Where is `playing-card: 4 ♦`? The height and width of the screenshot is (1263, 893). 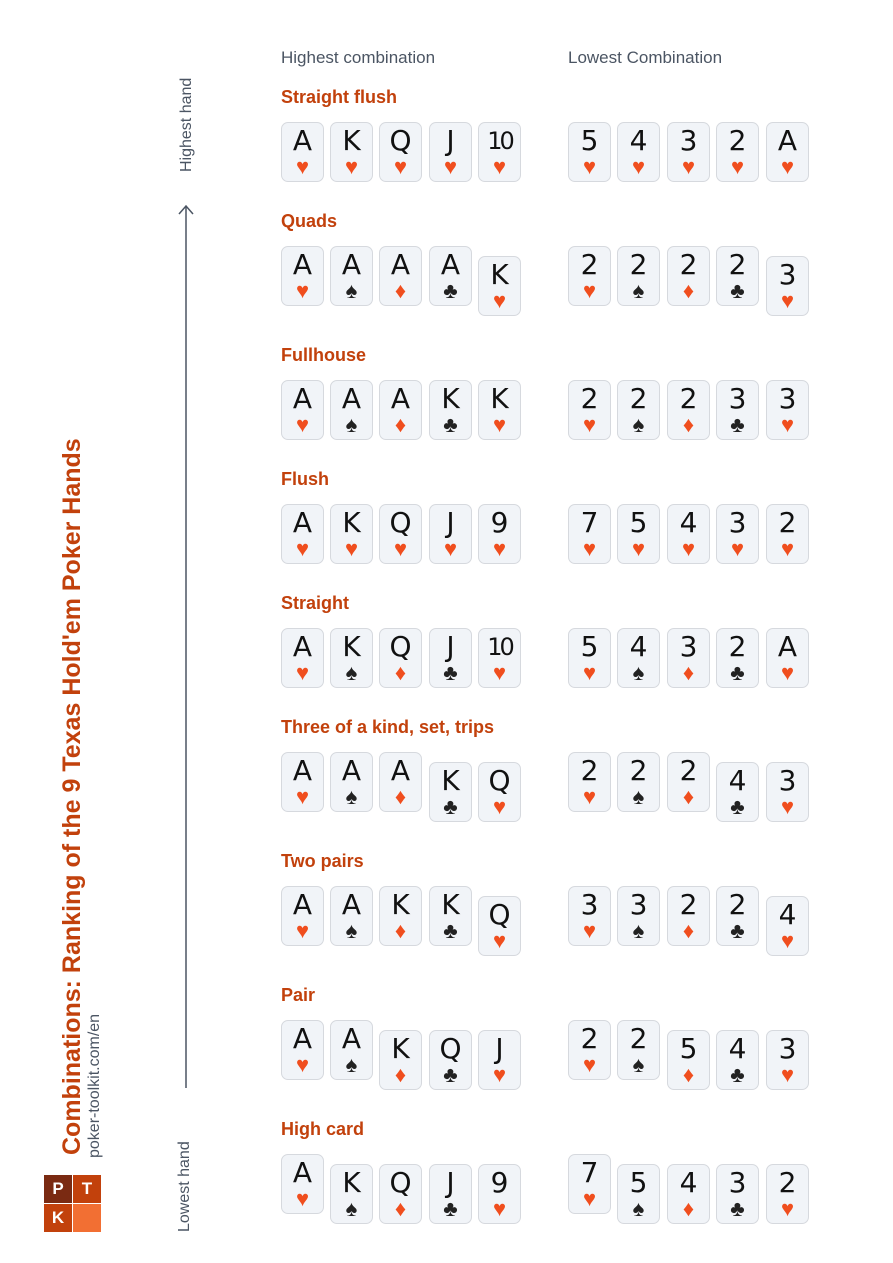
playing-card: 4 ♦ is located at coordinates (688, 1194).